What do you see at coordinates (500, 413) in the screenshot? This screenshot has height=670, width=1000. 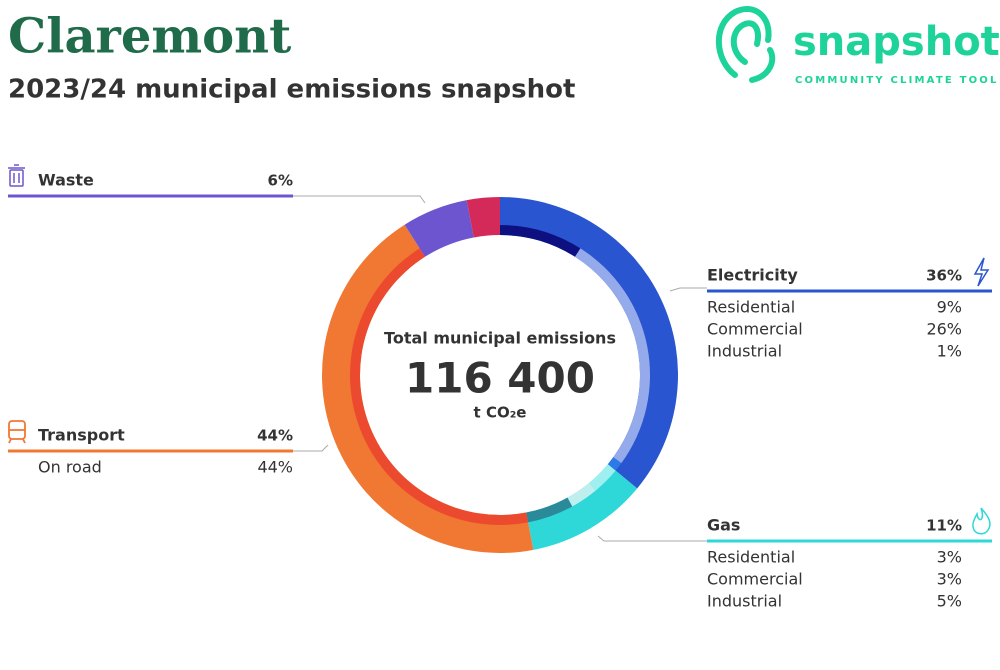 I see `unit: t CO₂e` at bounding box center [500, 413].